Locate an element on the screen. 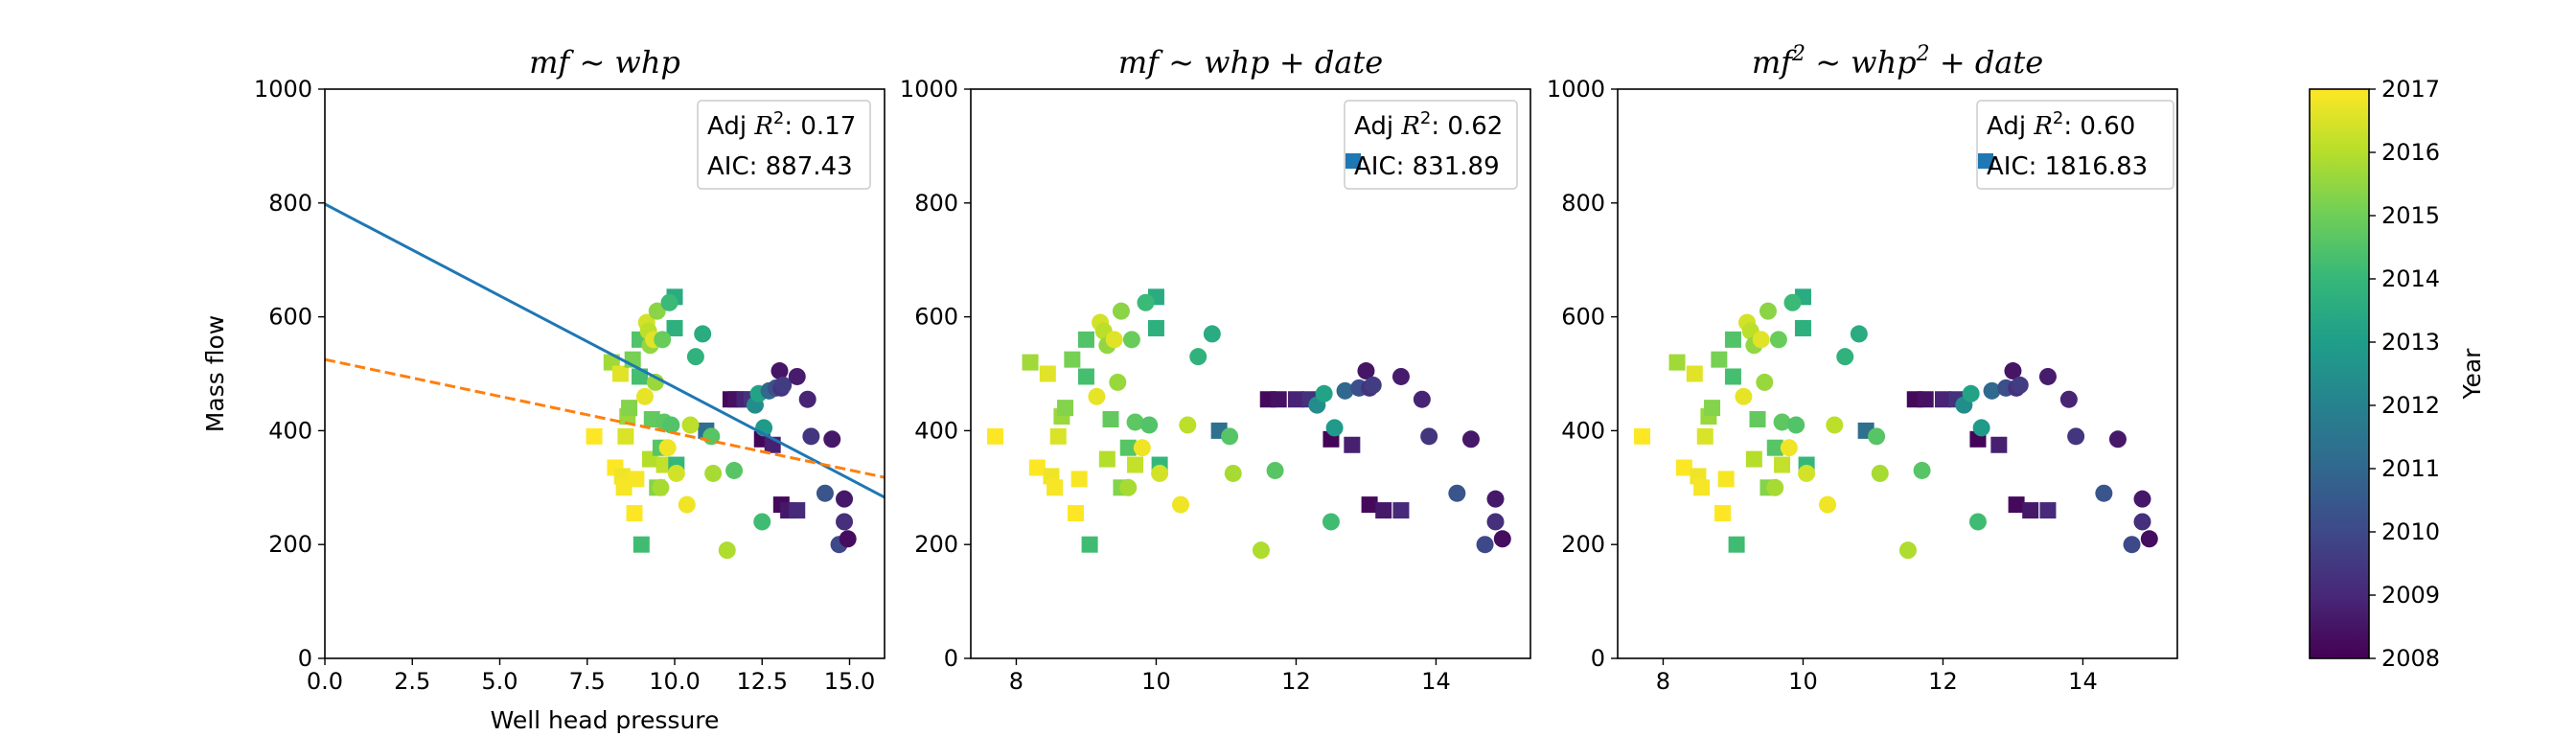  stats-box: Adj R2: 0.62 AIC: 831.89 is located at coordinates (1431, 145).